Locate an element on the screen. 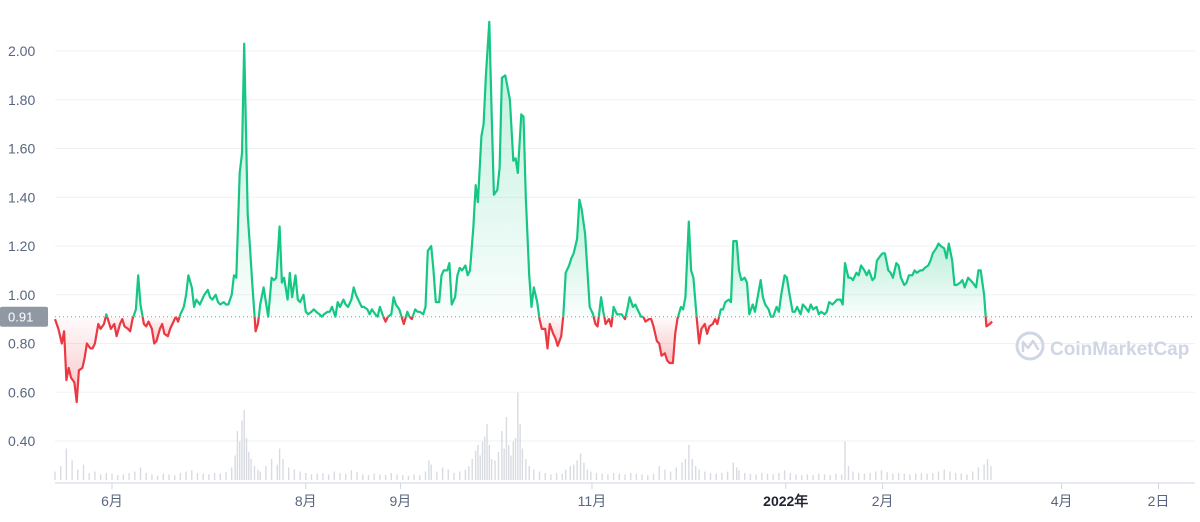  x-tick-label: 2日 is located at coordinates (1159, 501).